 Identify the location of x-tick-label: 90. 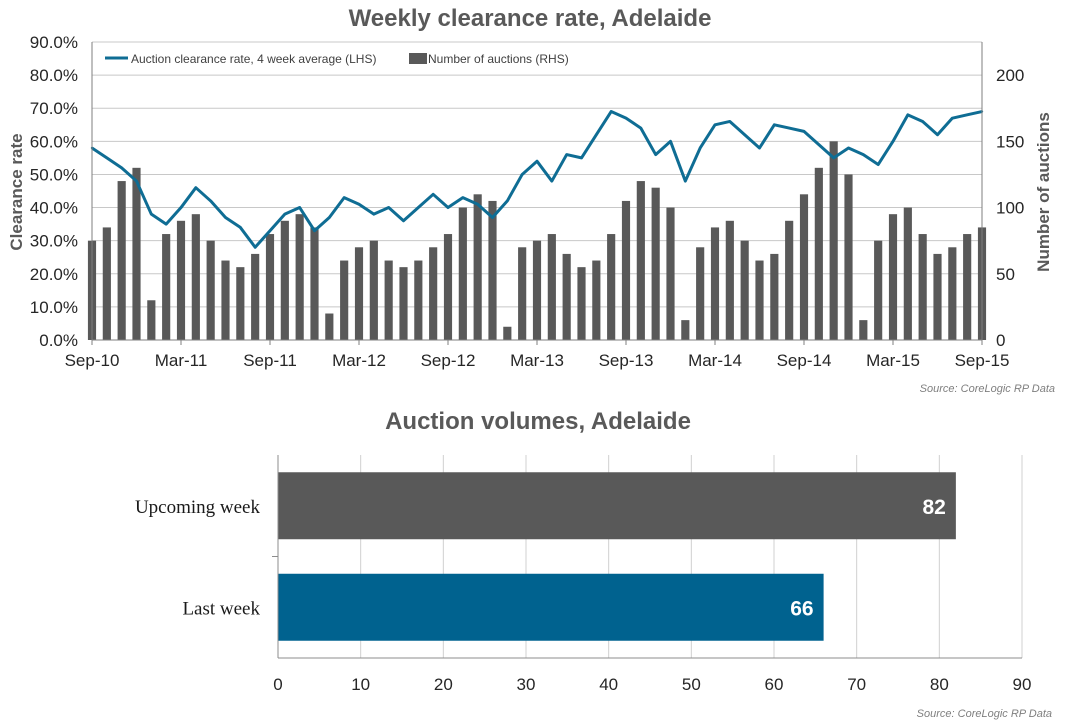
(1022, 684).